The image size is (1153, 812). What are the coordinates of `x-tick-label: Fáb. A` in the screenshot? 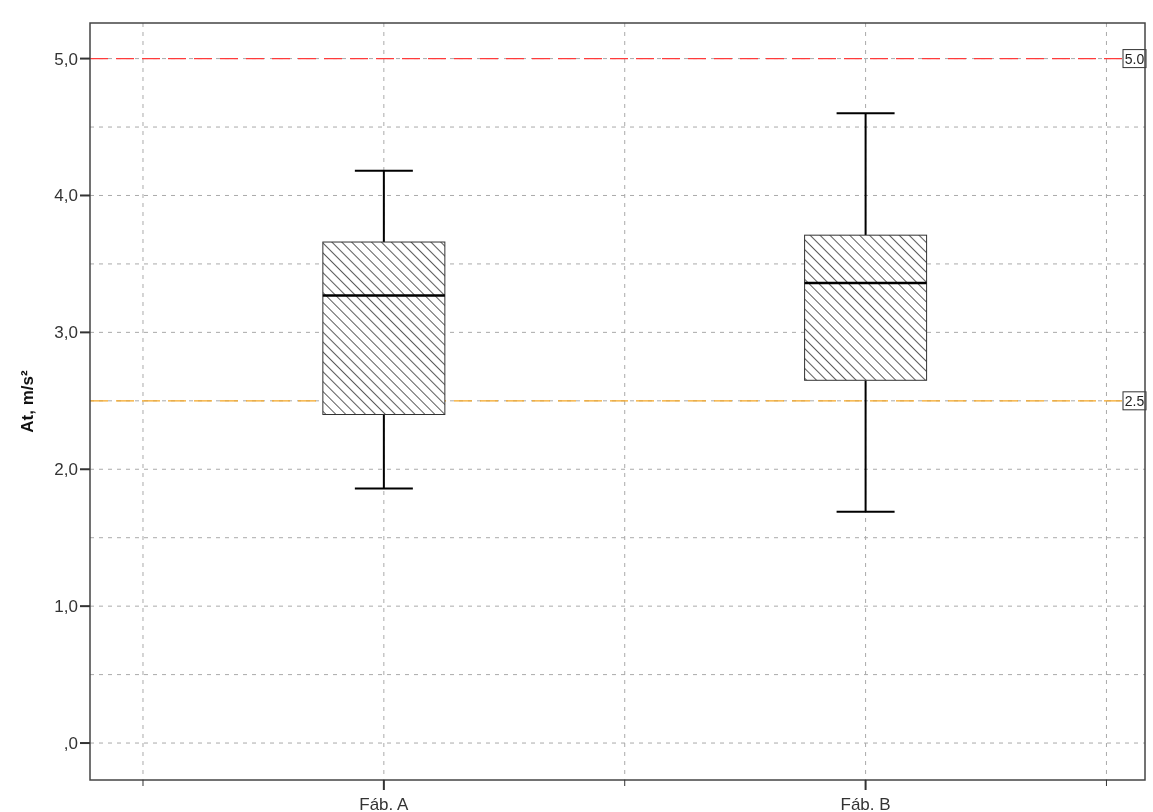 It's located at (384, 803).